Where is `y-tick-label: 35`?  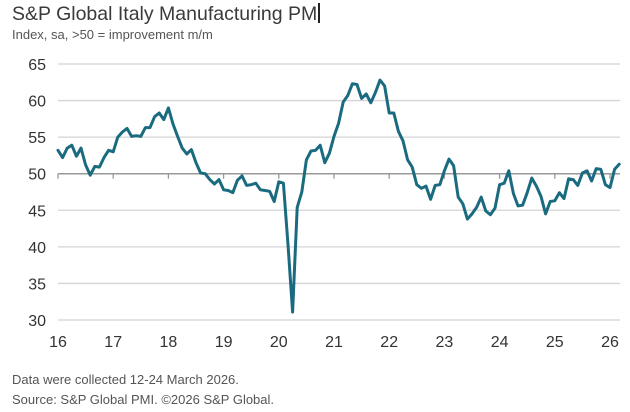 y-tick-label: 35 is located at coordinates (37, 284).